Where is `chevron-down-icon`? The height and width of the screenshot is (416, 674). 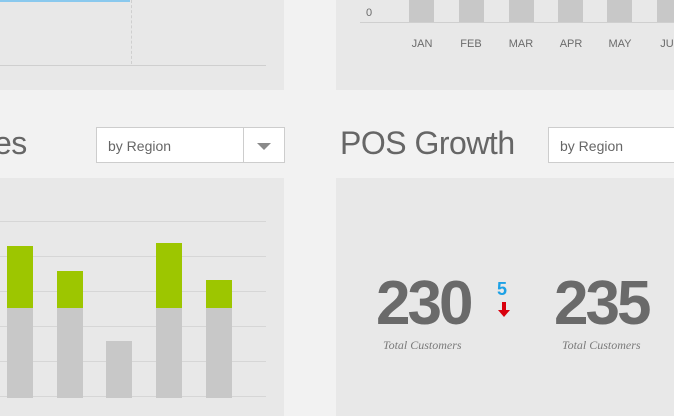
chevron-down-icon is located at coordinates (264, 146).